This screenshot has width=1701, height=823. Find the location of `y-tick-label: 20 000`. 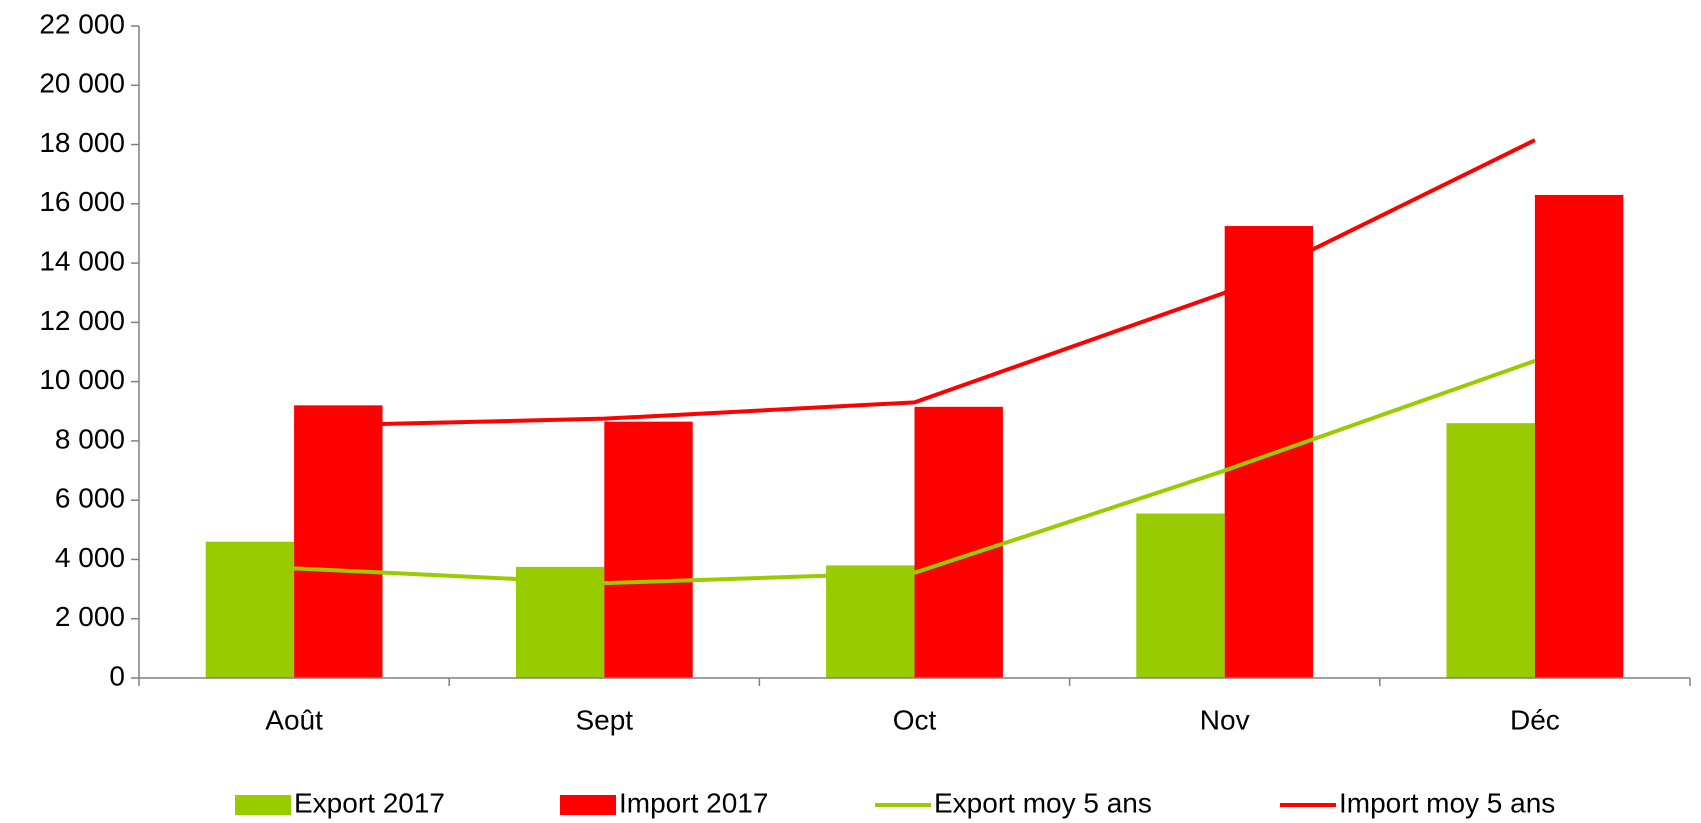

y-tick-label: 20 000 is located at coordinates (82, 83).